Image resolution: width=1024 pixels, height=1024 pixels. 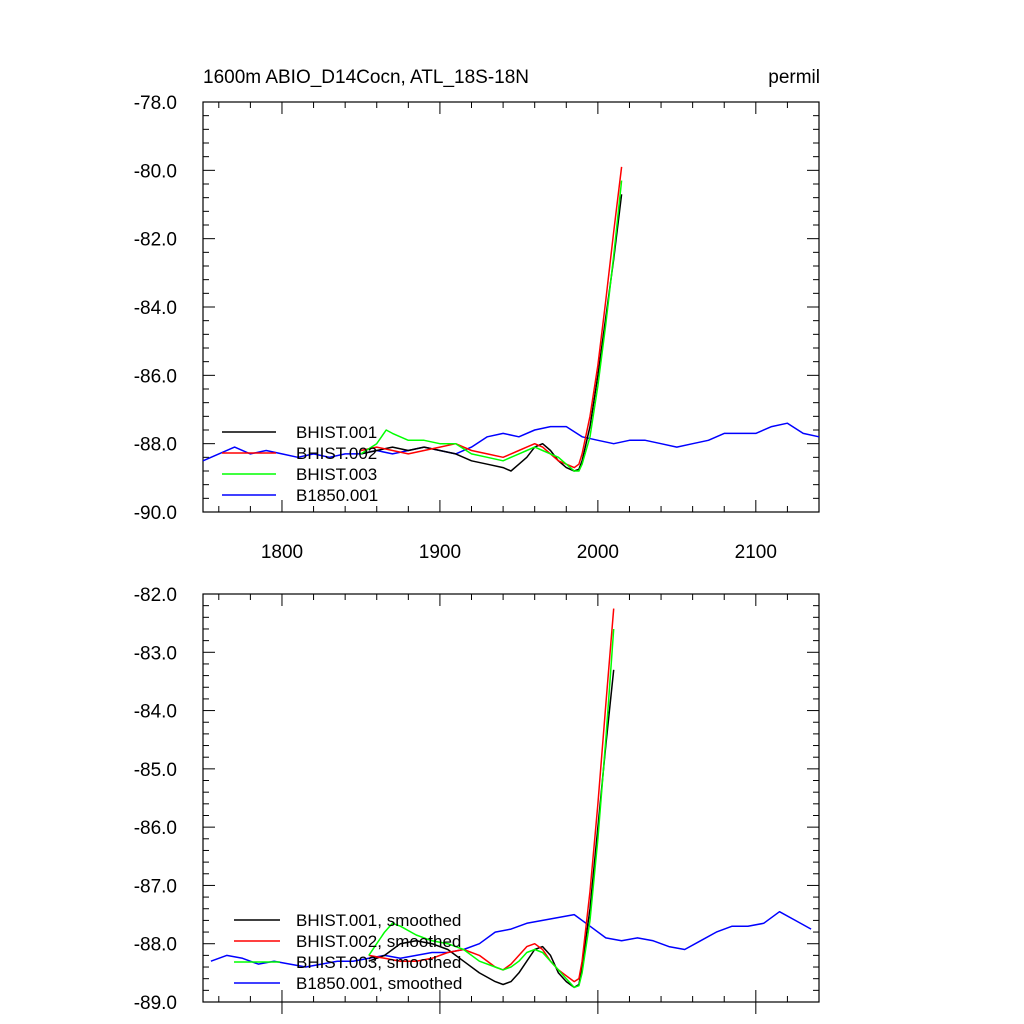 I want to click on x-tick-label: 1800, so click(x=282, y=552).